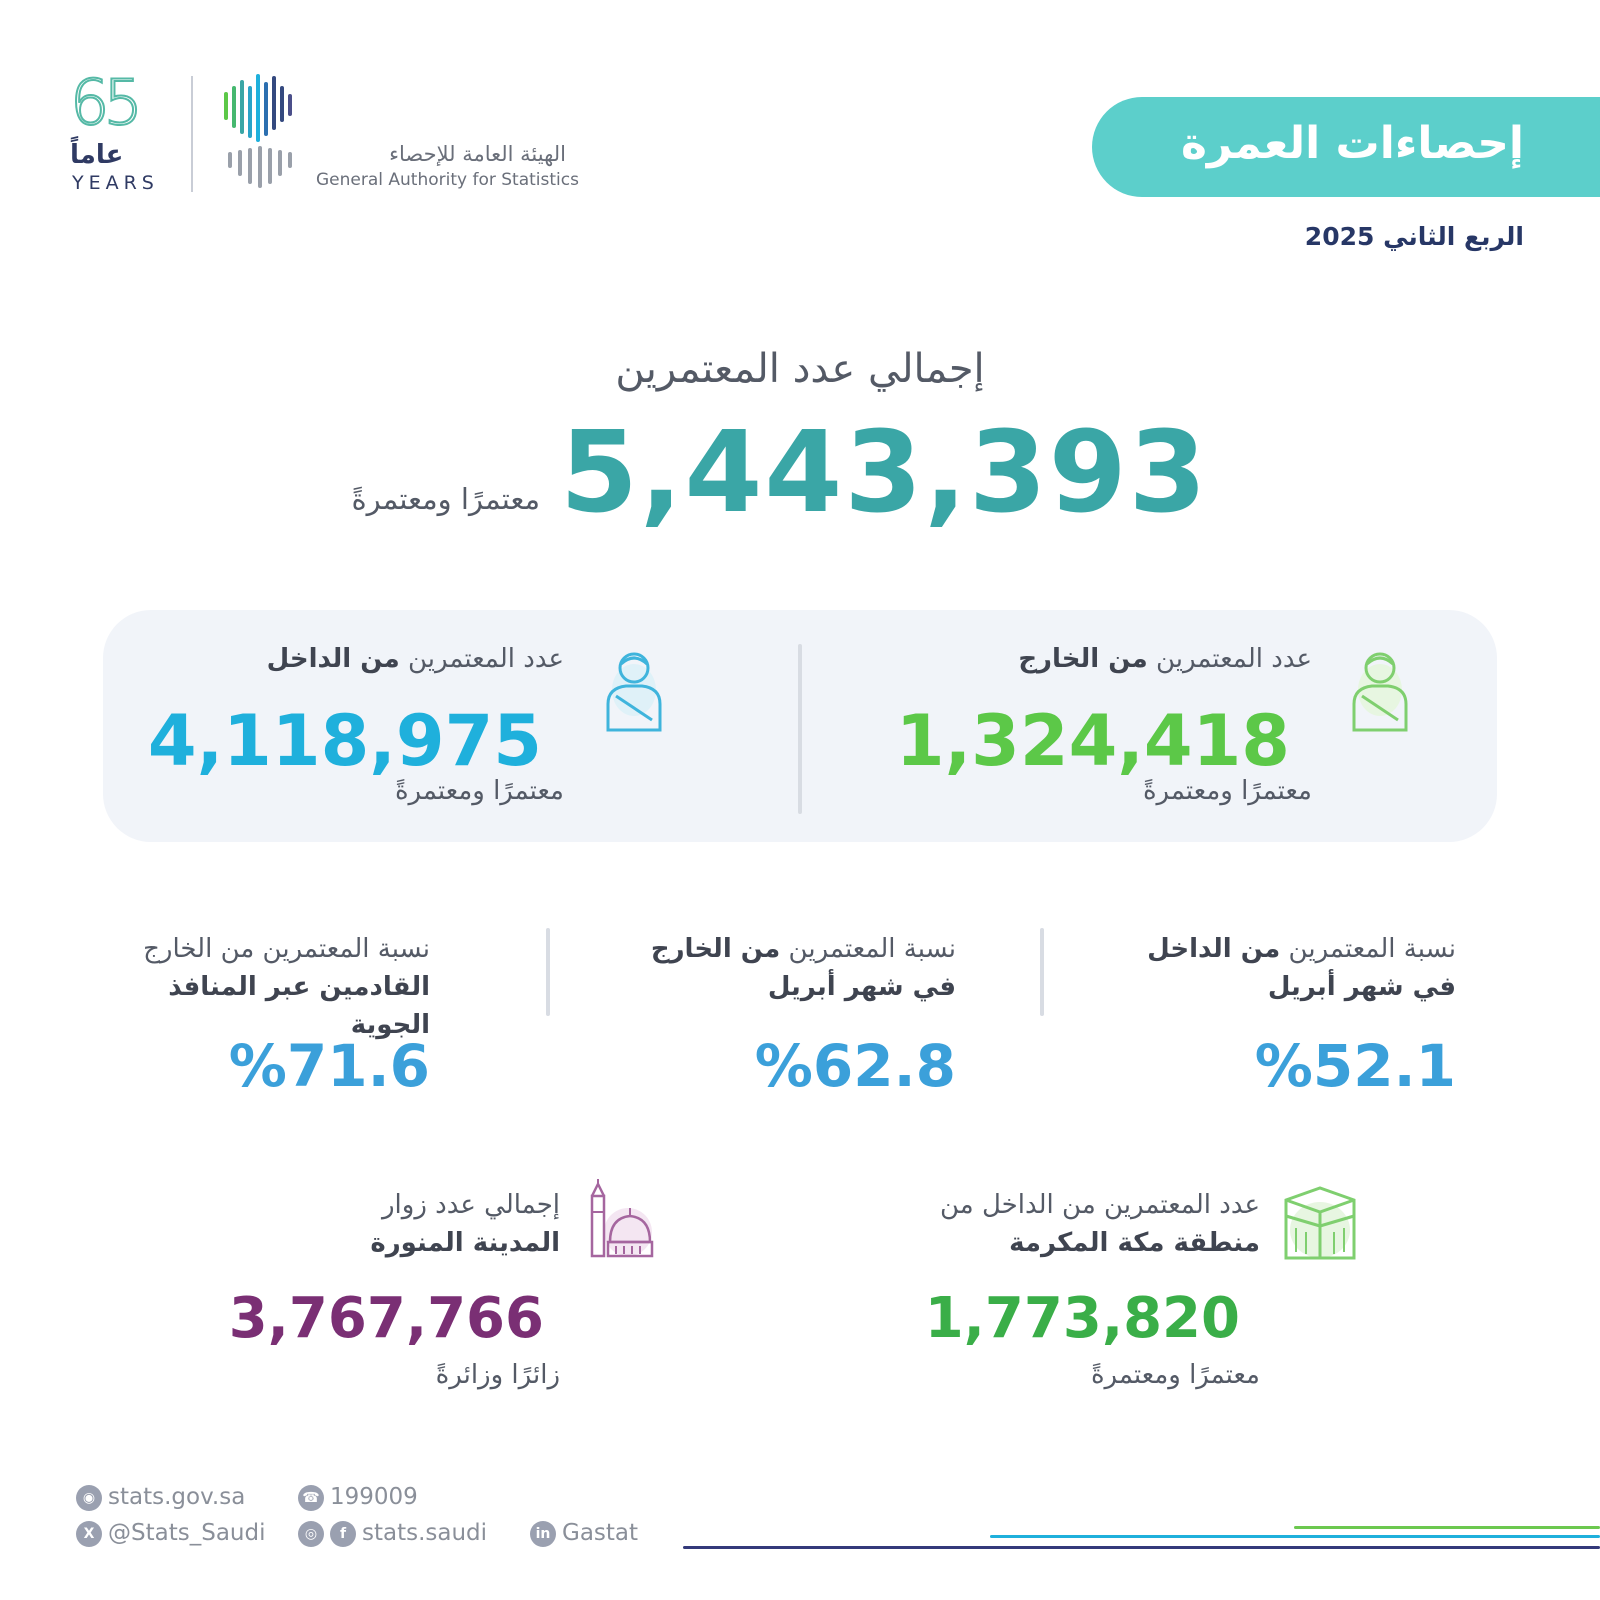 The height and width of the screenshot is (1600, 1600). I want to click on anniversary-ar: عاماً, so click(97, 155).